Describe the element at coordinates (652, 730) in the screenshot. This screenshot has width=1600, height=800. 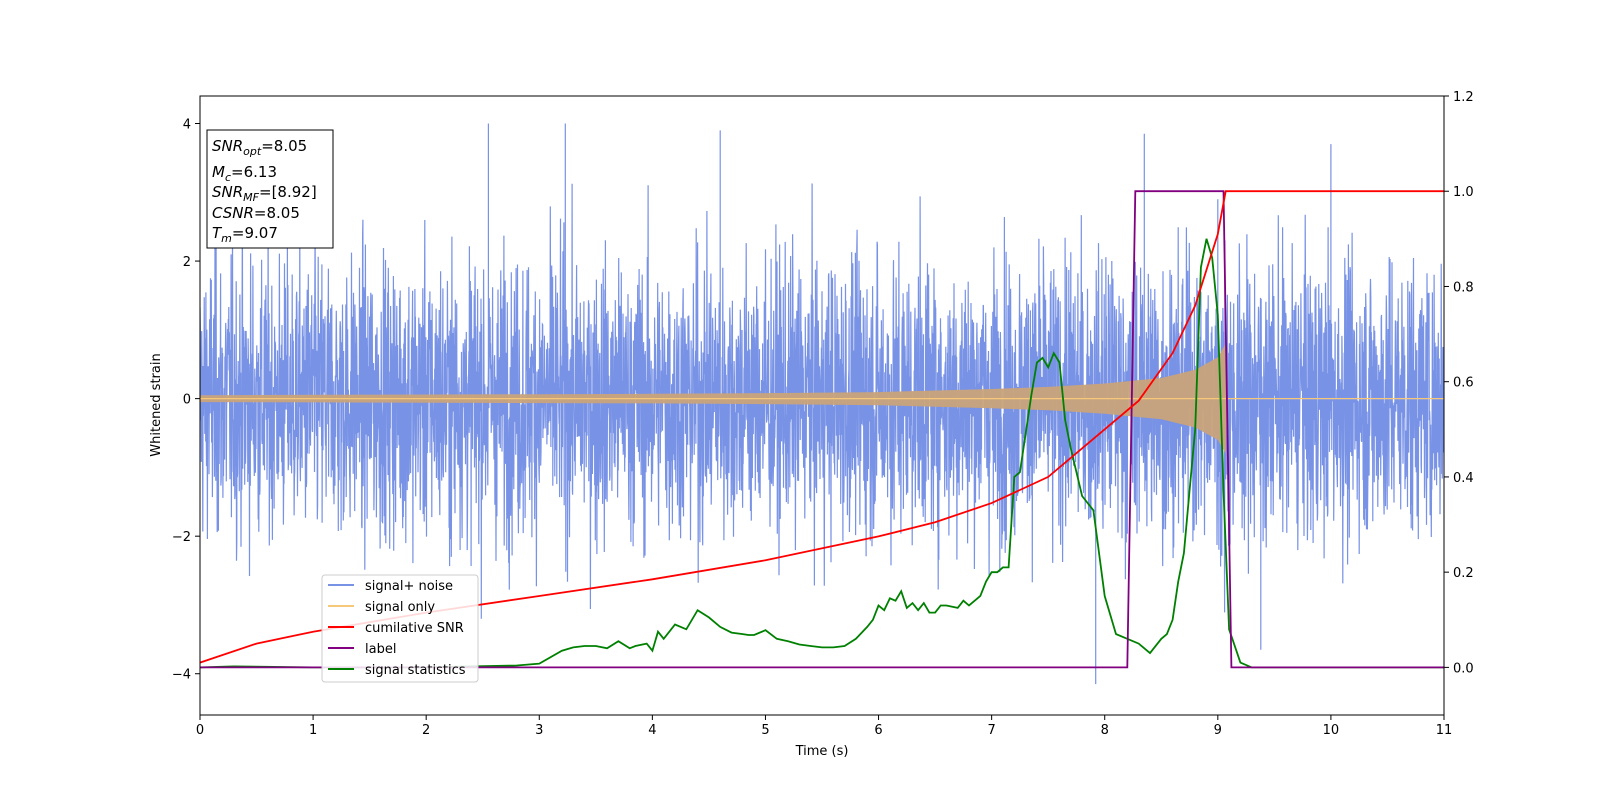
I see `x-tick-label: 4` at that location.